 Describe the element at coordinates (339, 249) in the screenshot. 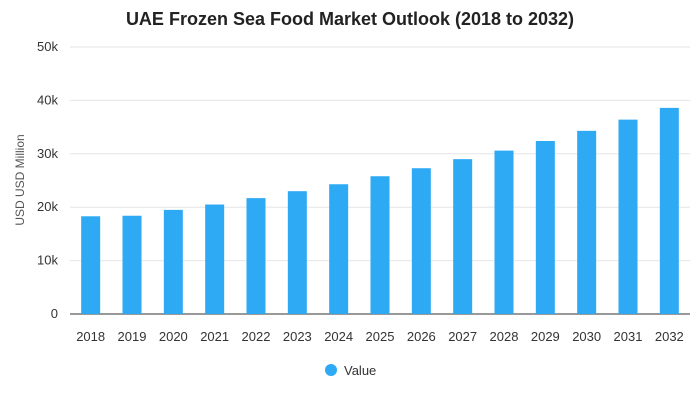

I see `bar-2024` at that location.